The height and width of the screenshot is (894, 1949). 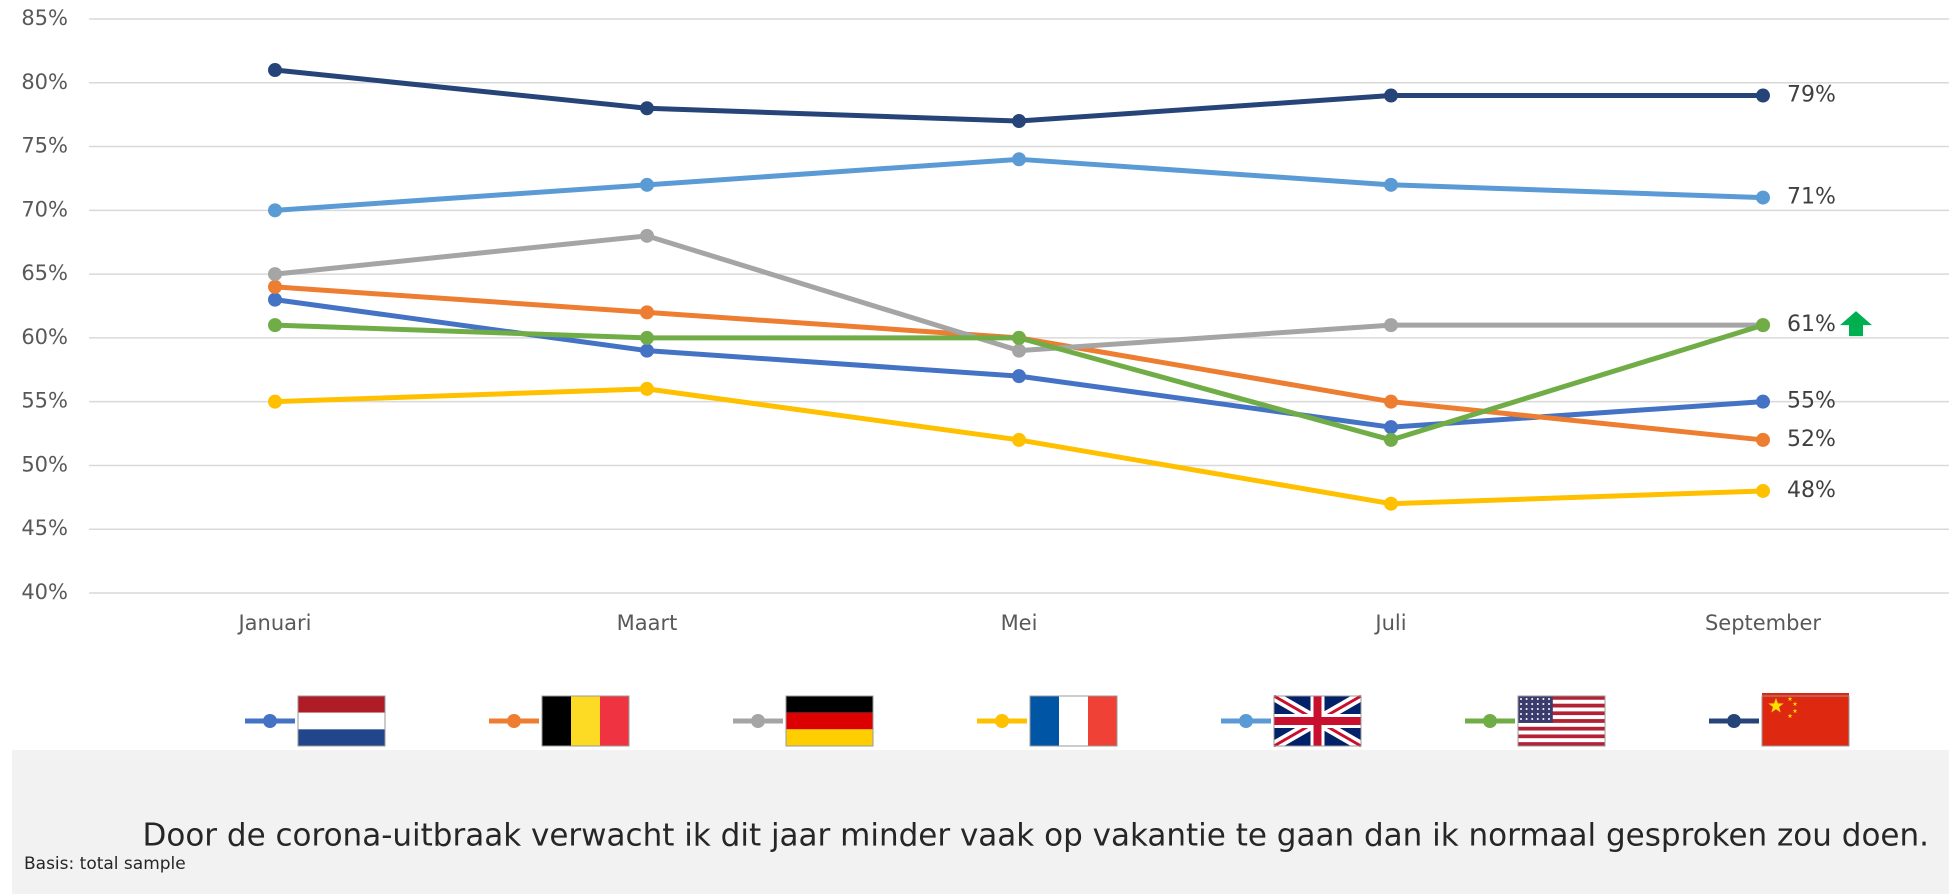 I want to click on y-tick-label: 85%, so click(x=44, y=18).